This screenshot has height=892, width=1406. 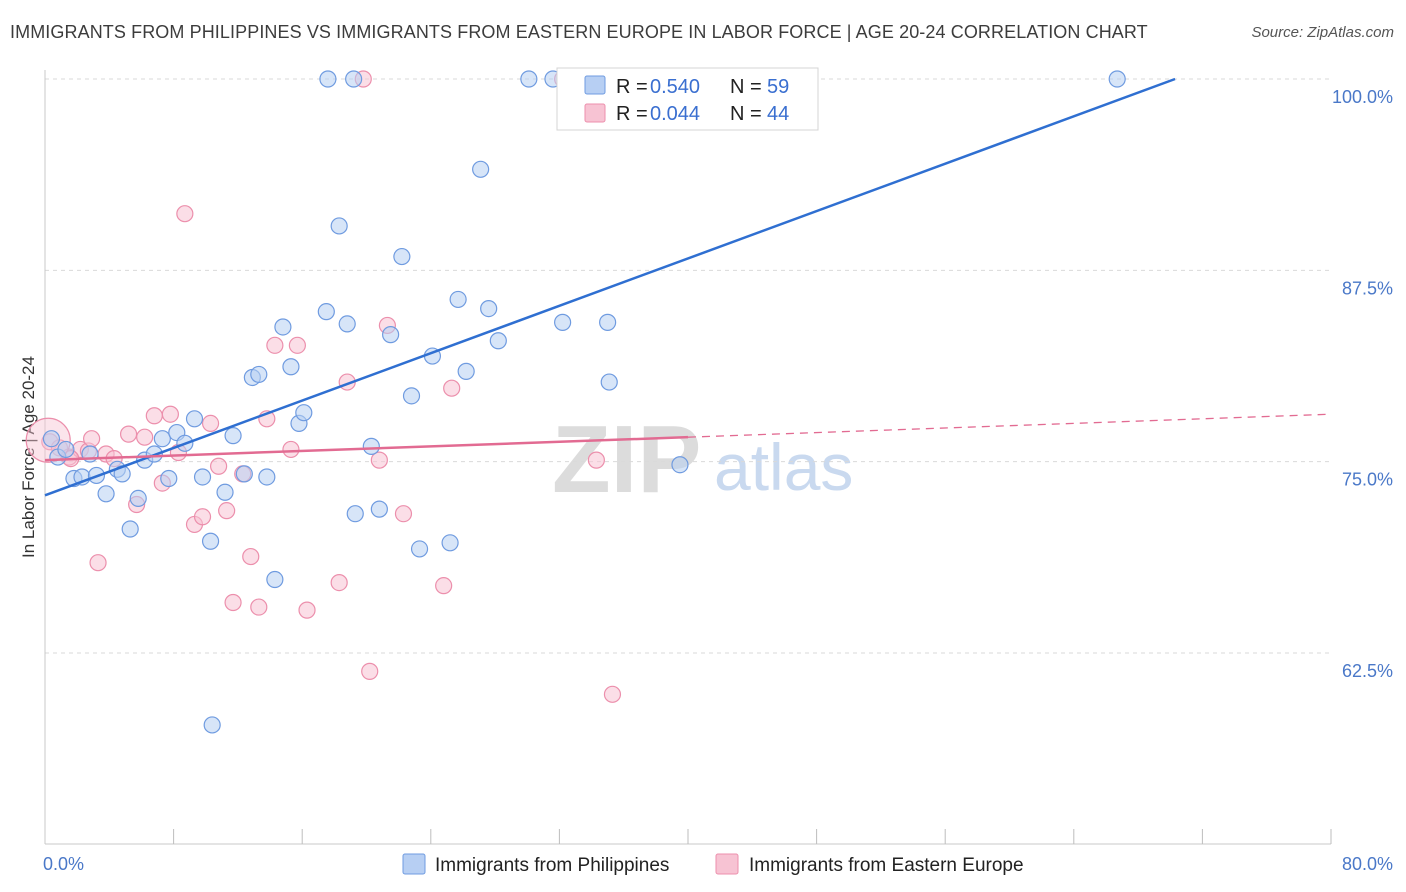 What do you see at coordinates (632, 87) in the screenshot?
I see `legend-r-label-1: R =` at bounding box center [632, 87].